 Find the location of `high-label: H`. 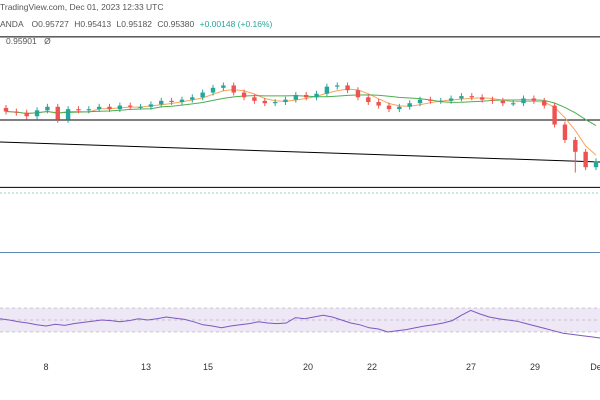

high-label: H is located at coordinates (77, 24).